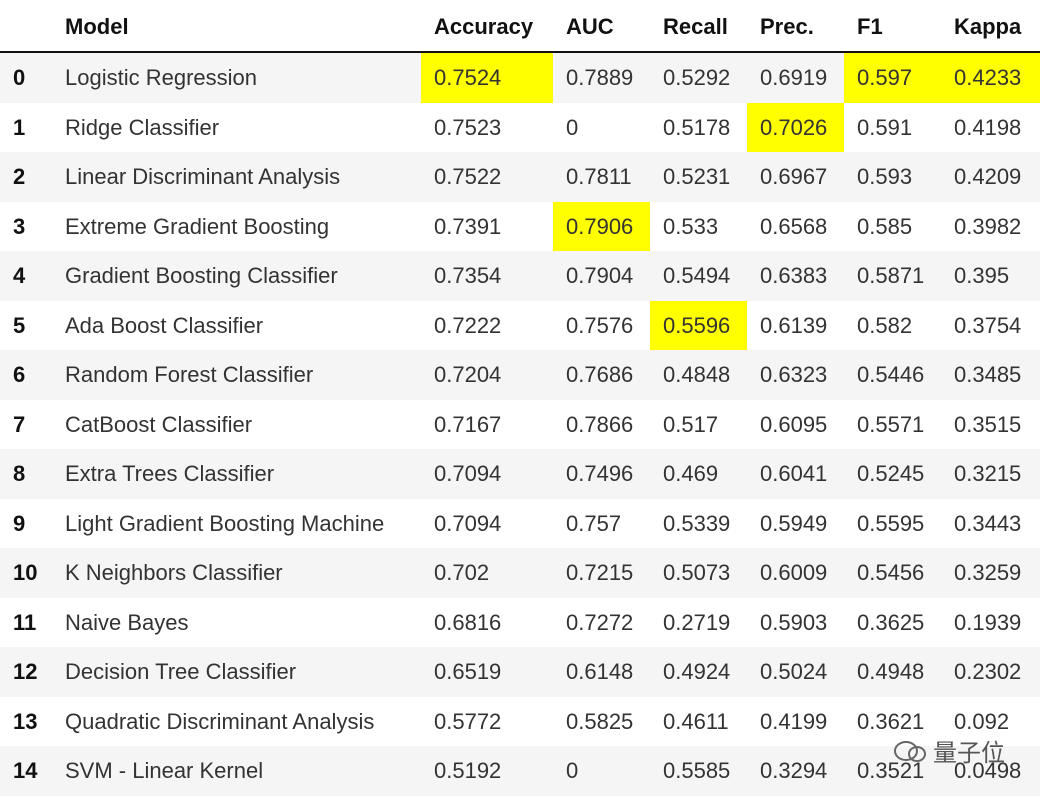 This screenshot has height=797, width=1040. What do you see at coordinates (468, 127) in the screenshot?
I see `cell: 0.7523` at bounding box center [468, 127].